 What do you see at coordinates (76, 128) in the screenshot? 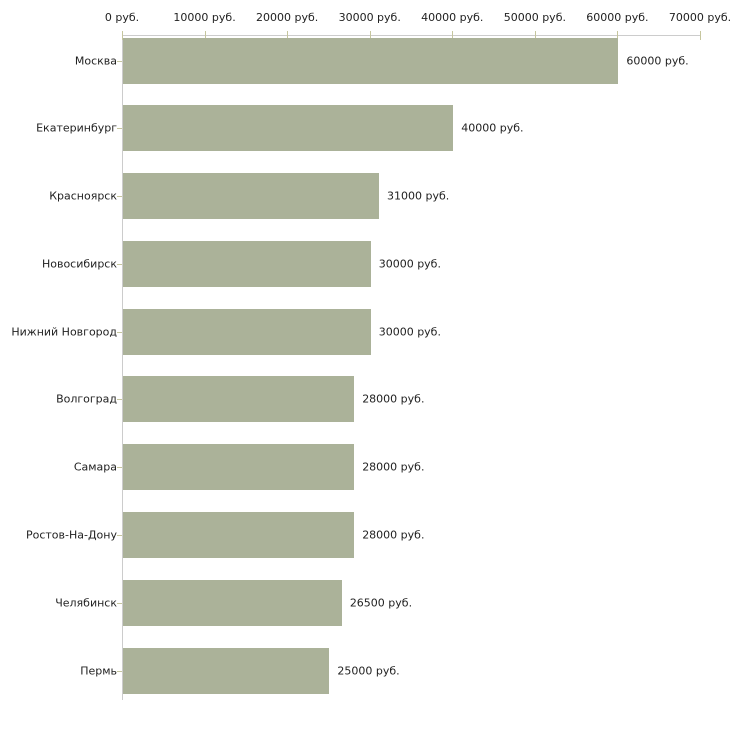
I see `category-label: Екатеринбург` at bounding box center [76, 128].